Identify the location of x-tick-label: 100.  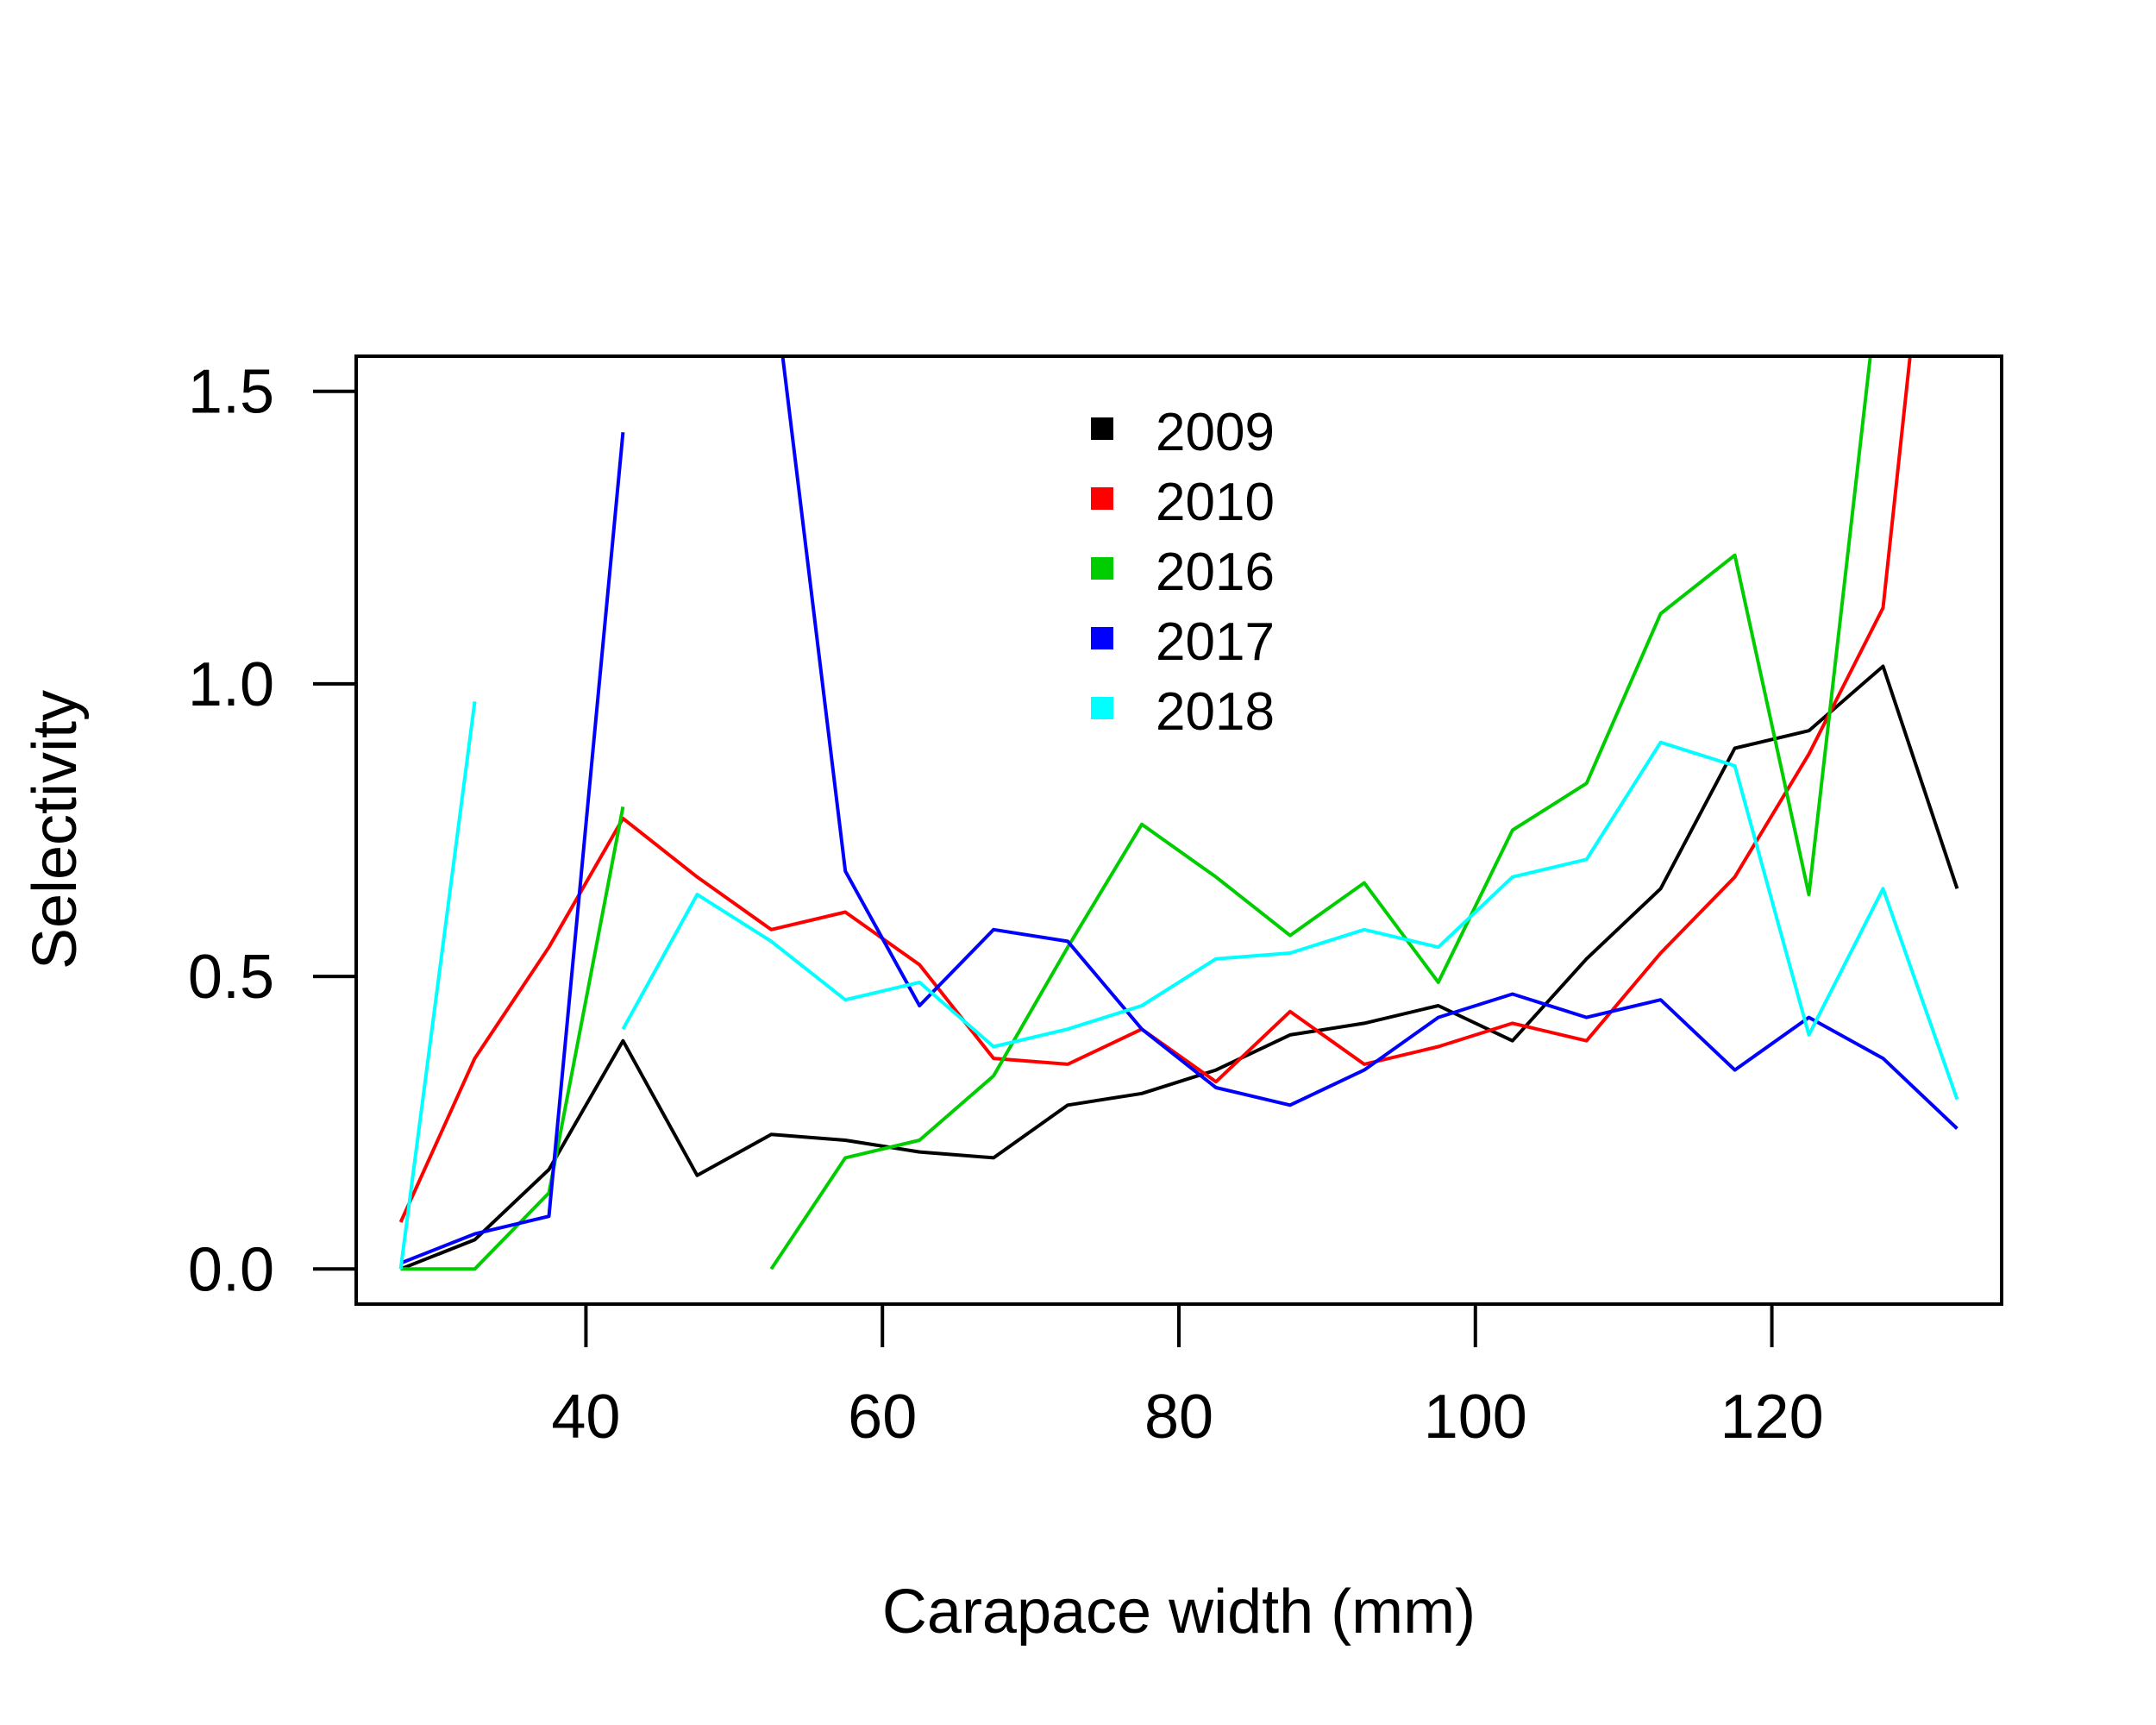
(1475, 1417).